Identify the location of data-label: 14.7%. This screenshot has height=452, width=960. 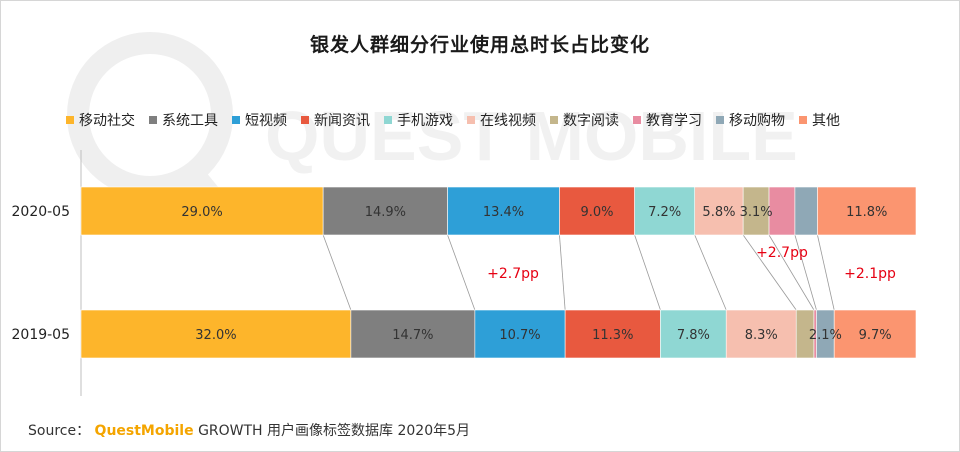
(412, 335).